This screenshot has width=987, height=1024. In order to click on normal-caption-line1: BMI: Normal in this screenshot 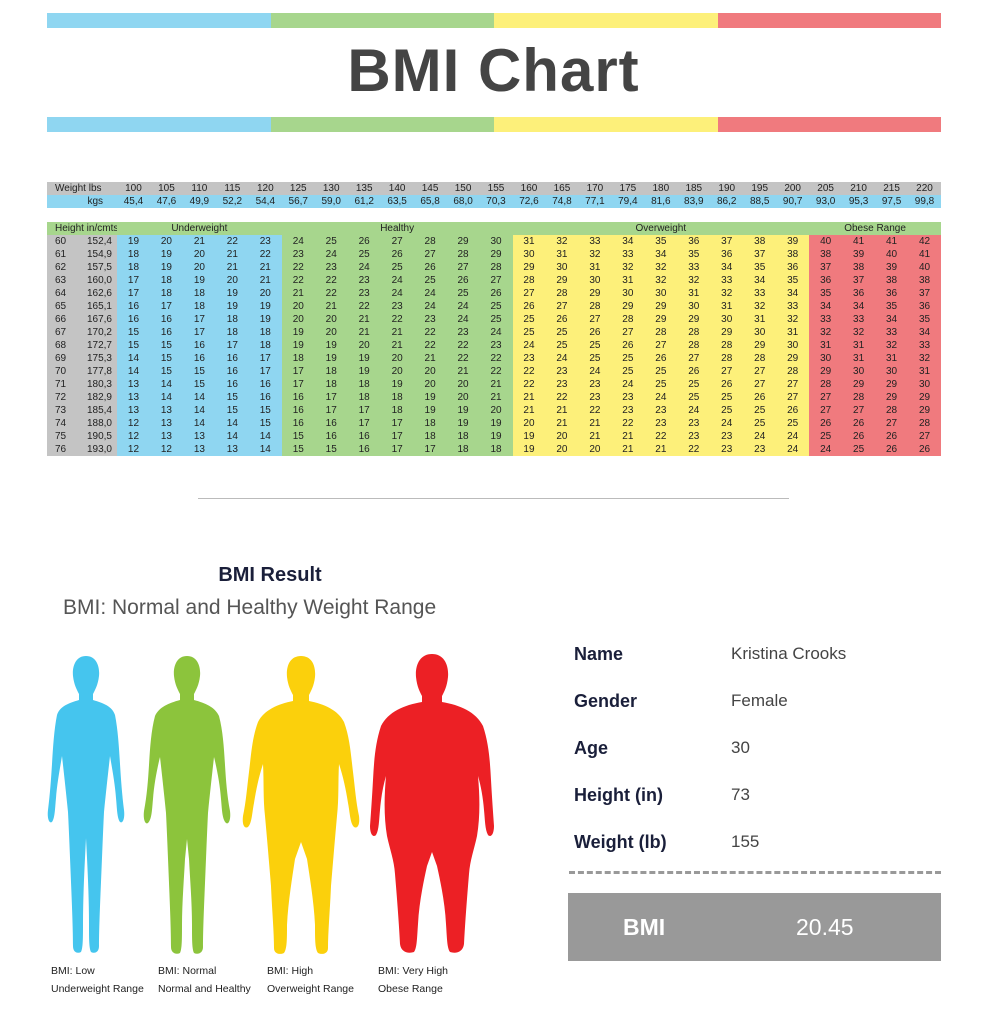, I will do `click(187, 971)`.